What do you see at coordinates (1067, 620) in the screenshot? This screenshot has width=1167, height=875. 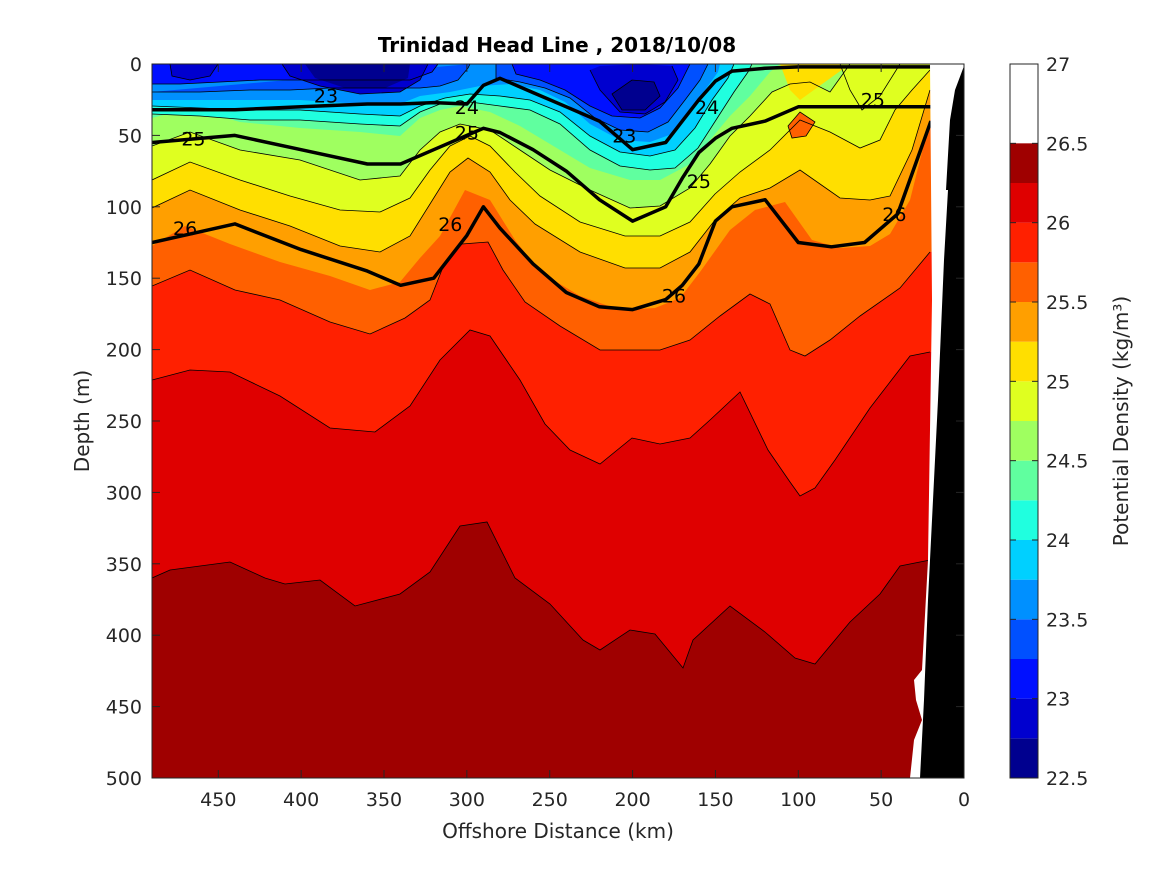 I see `colorbar-tick-label: 23.5` at bounding box center [1067, 620].